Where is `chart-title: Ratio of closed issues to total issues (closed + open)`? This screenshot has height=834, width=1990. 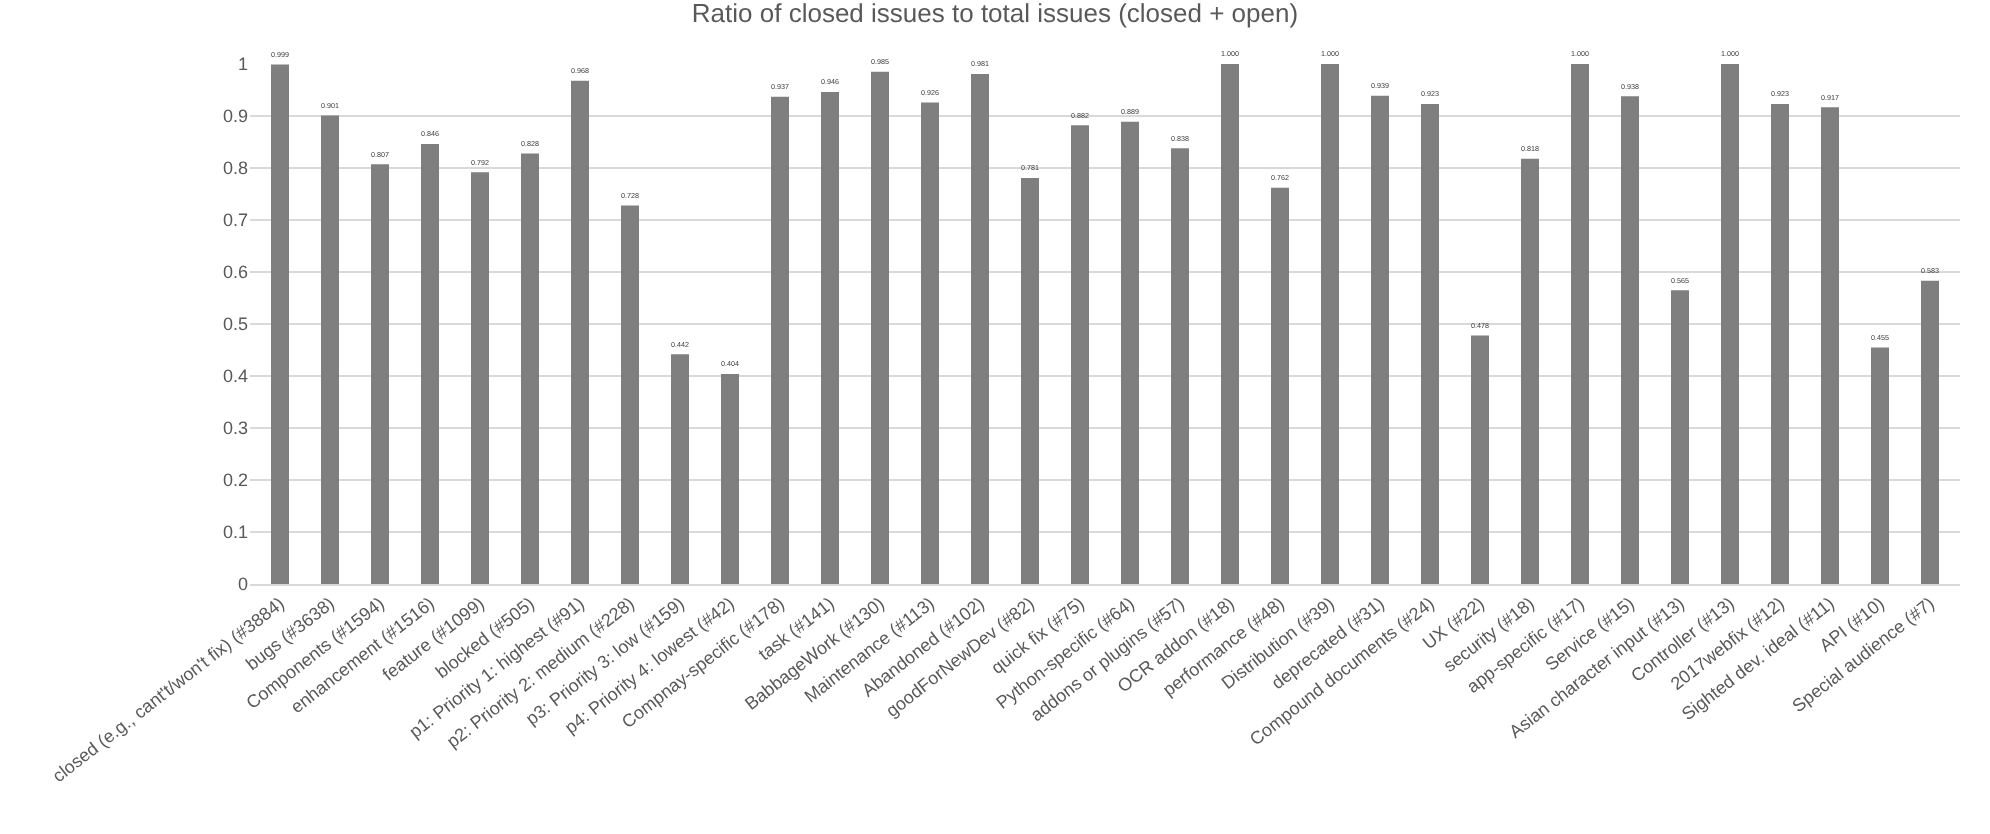 chart-title: Ratio of closed issues to total issues (closed + open) is located at coordinates (995, 14).